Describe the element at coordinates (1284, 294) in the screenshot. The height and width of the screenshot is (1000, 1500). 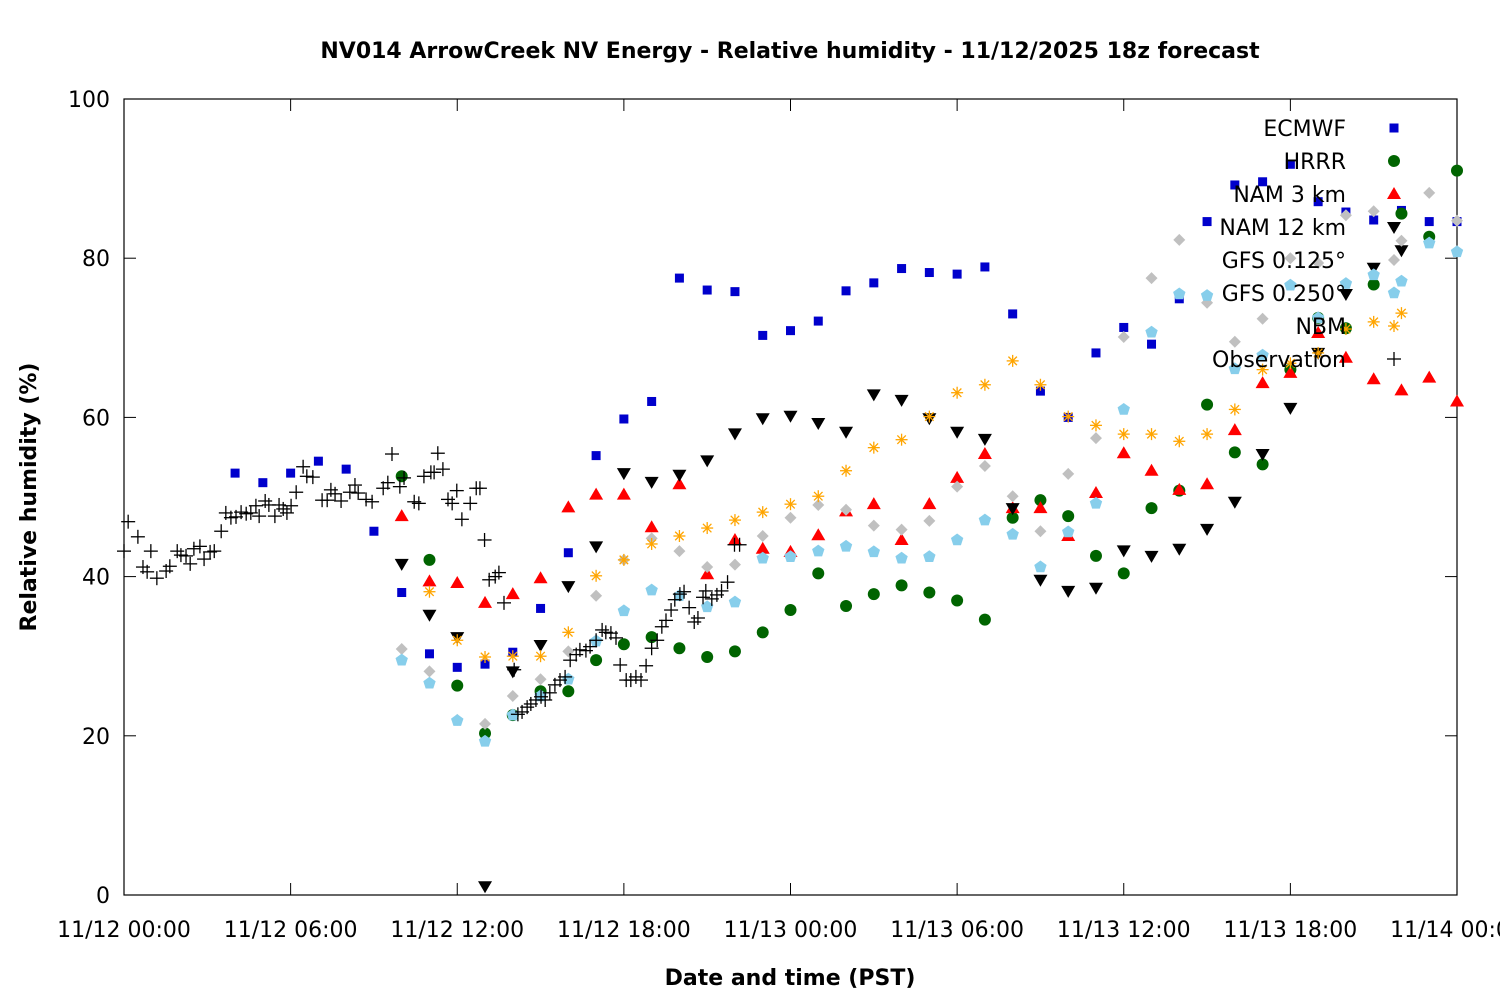
I see `legend-label: GFS 0.250°` at that location.